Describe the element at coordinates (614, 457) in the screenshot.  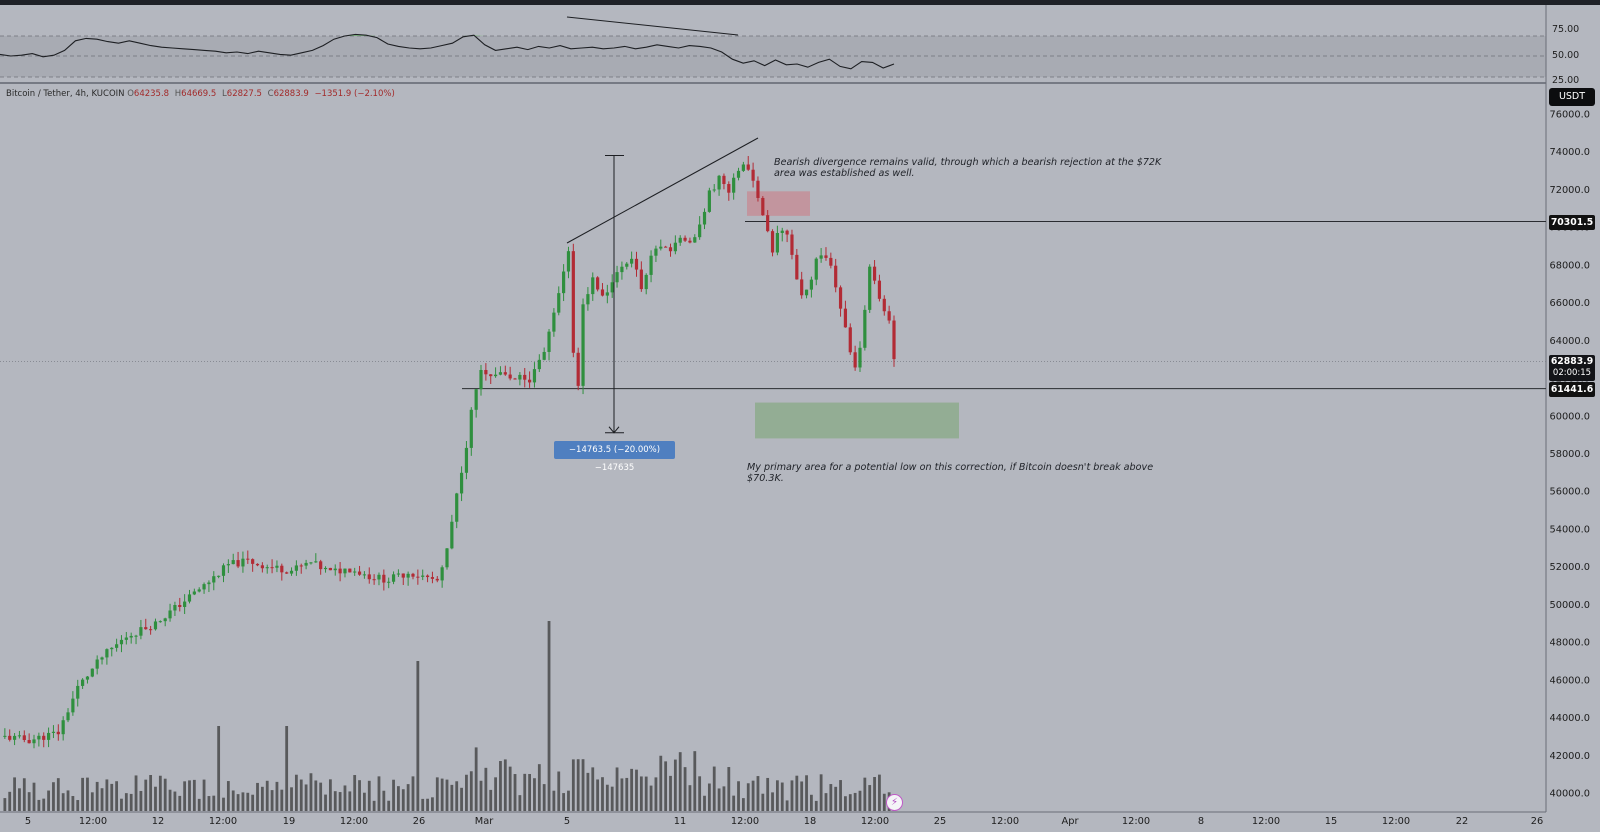
I see `measure-label: −14763.5 (−20.00%) −147635` at that location.